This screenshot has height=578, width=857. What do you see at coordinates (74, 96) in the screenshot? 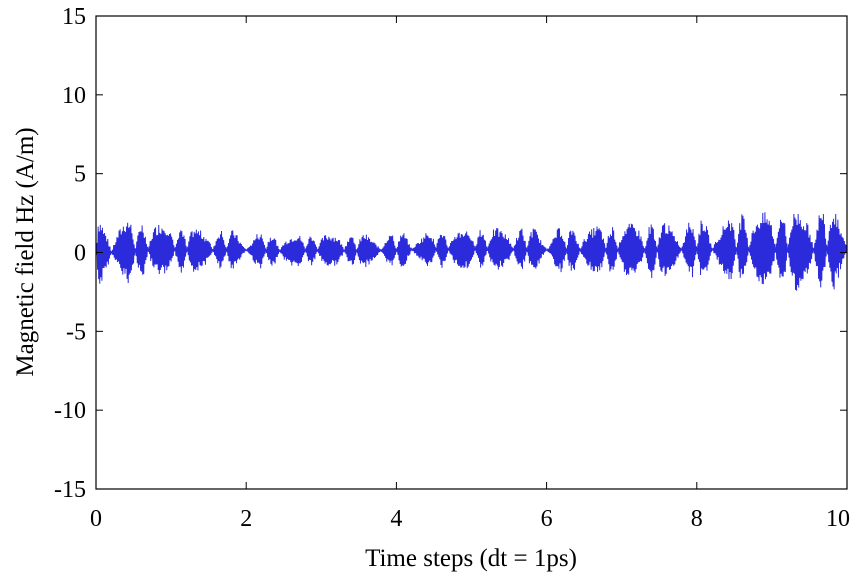
I see `y-tick-label: 10` at bounding box center [74, 96].